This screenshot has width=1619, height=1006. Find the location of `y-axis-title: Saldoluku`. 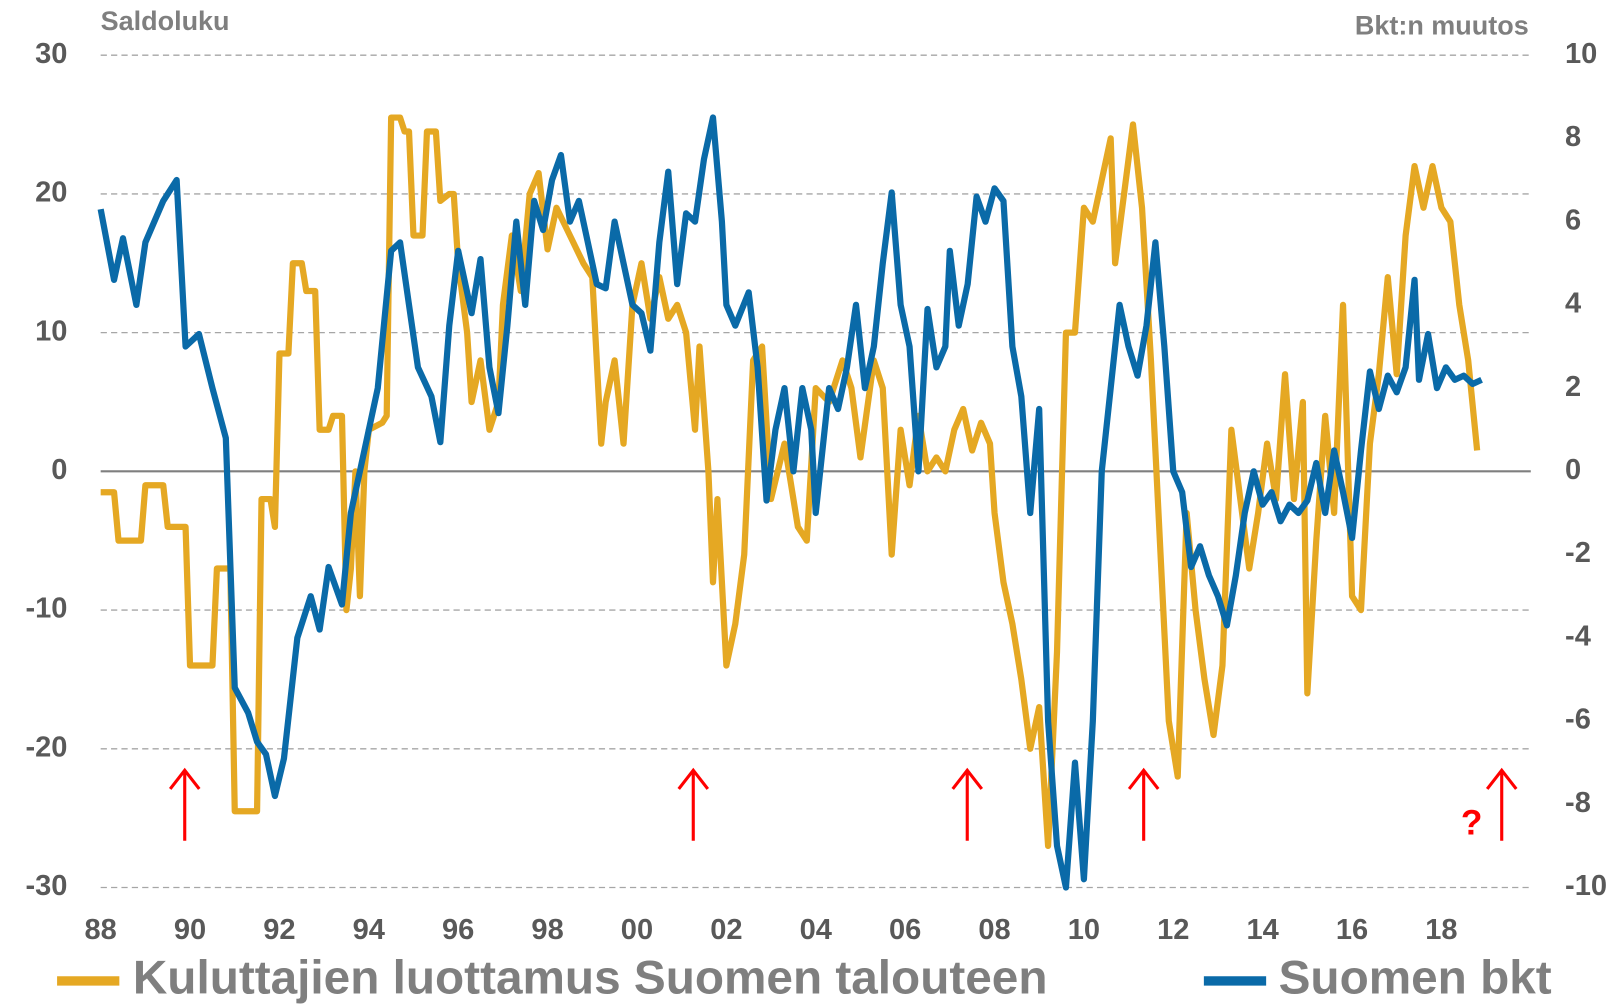

y-axis-title: Saldoluku is located at coordinates (165, 21).